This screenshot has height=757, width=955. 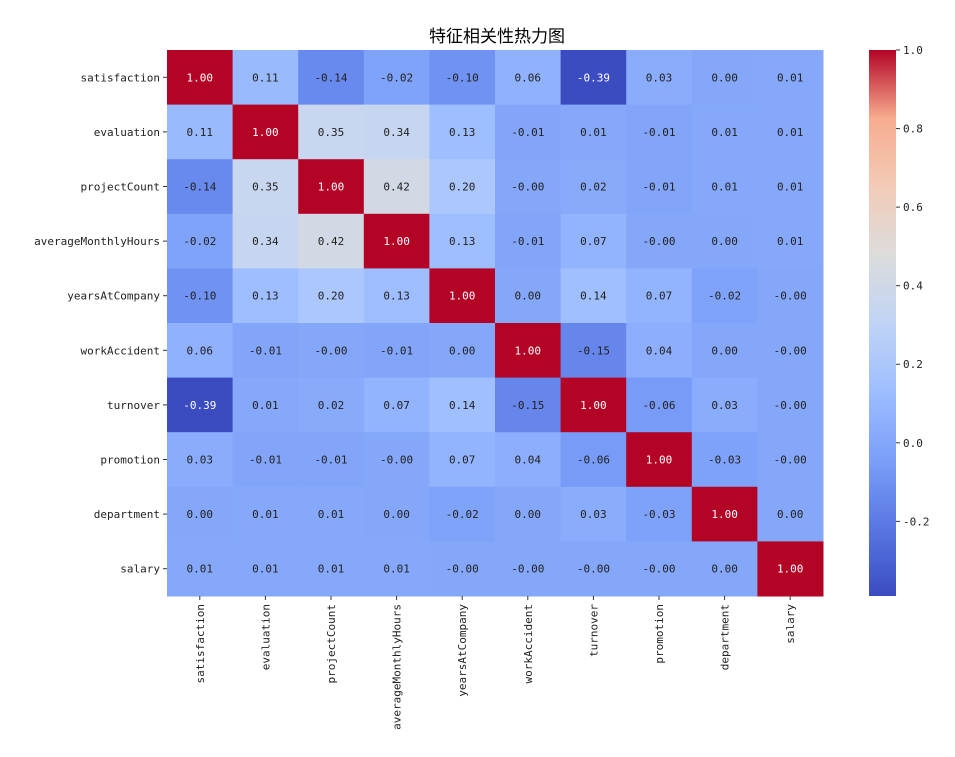 What do you see at coordinates (913, 443) in the screenshot?
I see `colorbar-tick-label: 0.0` at bounding box center [913, 443].